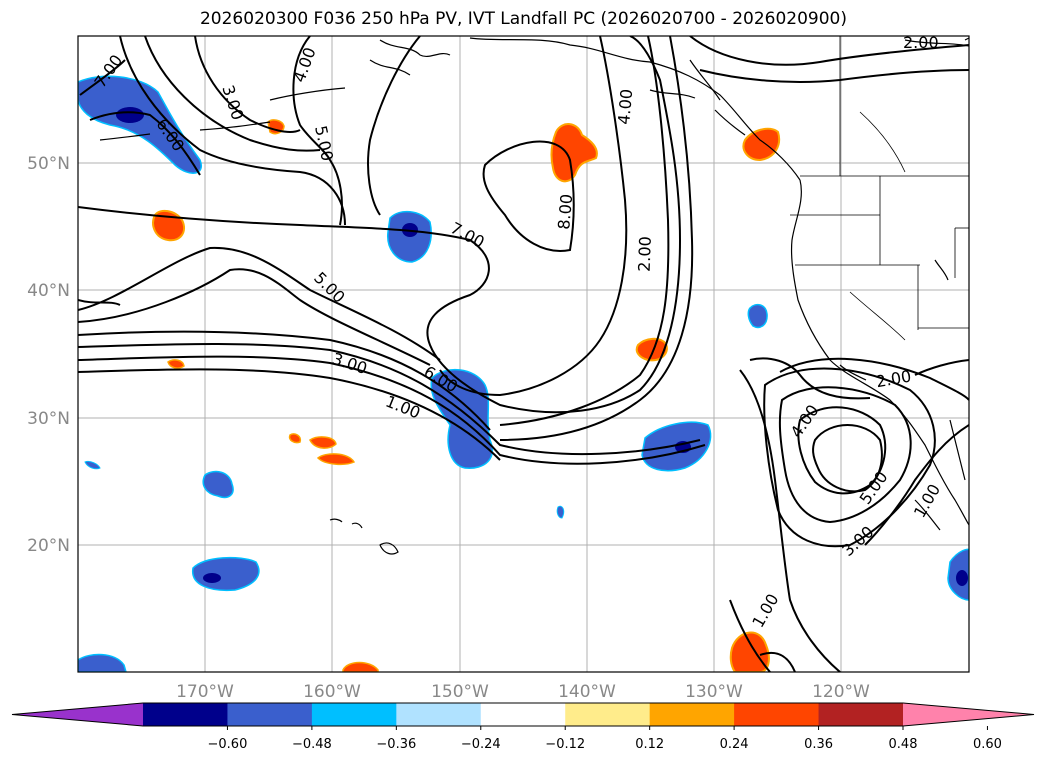 This screenshot has height=765, width=1047. What do you see at coordinates (734, 744) in the screenshot?
I see `colorbar-tick-label: 0.24` at bounding box center [734, 744].